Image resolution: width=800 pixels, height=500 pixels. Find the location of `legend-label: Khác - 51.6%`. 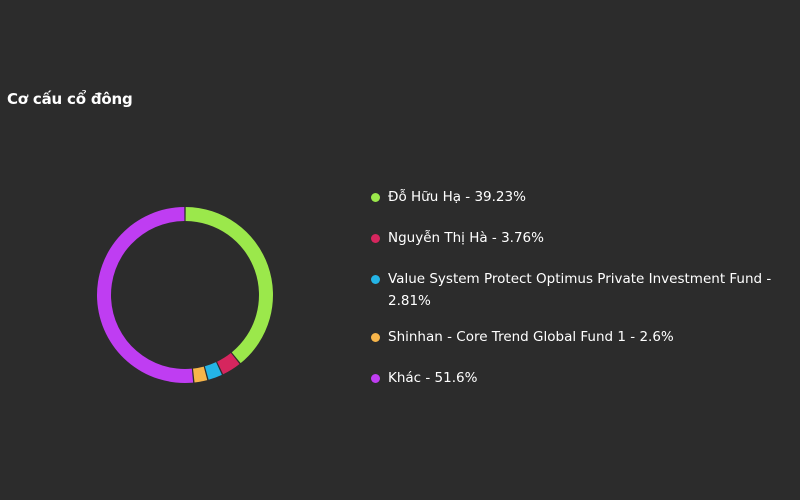

legend-label: Khác - 51.6% is located at coordinates (433, 378).